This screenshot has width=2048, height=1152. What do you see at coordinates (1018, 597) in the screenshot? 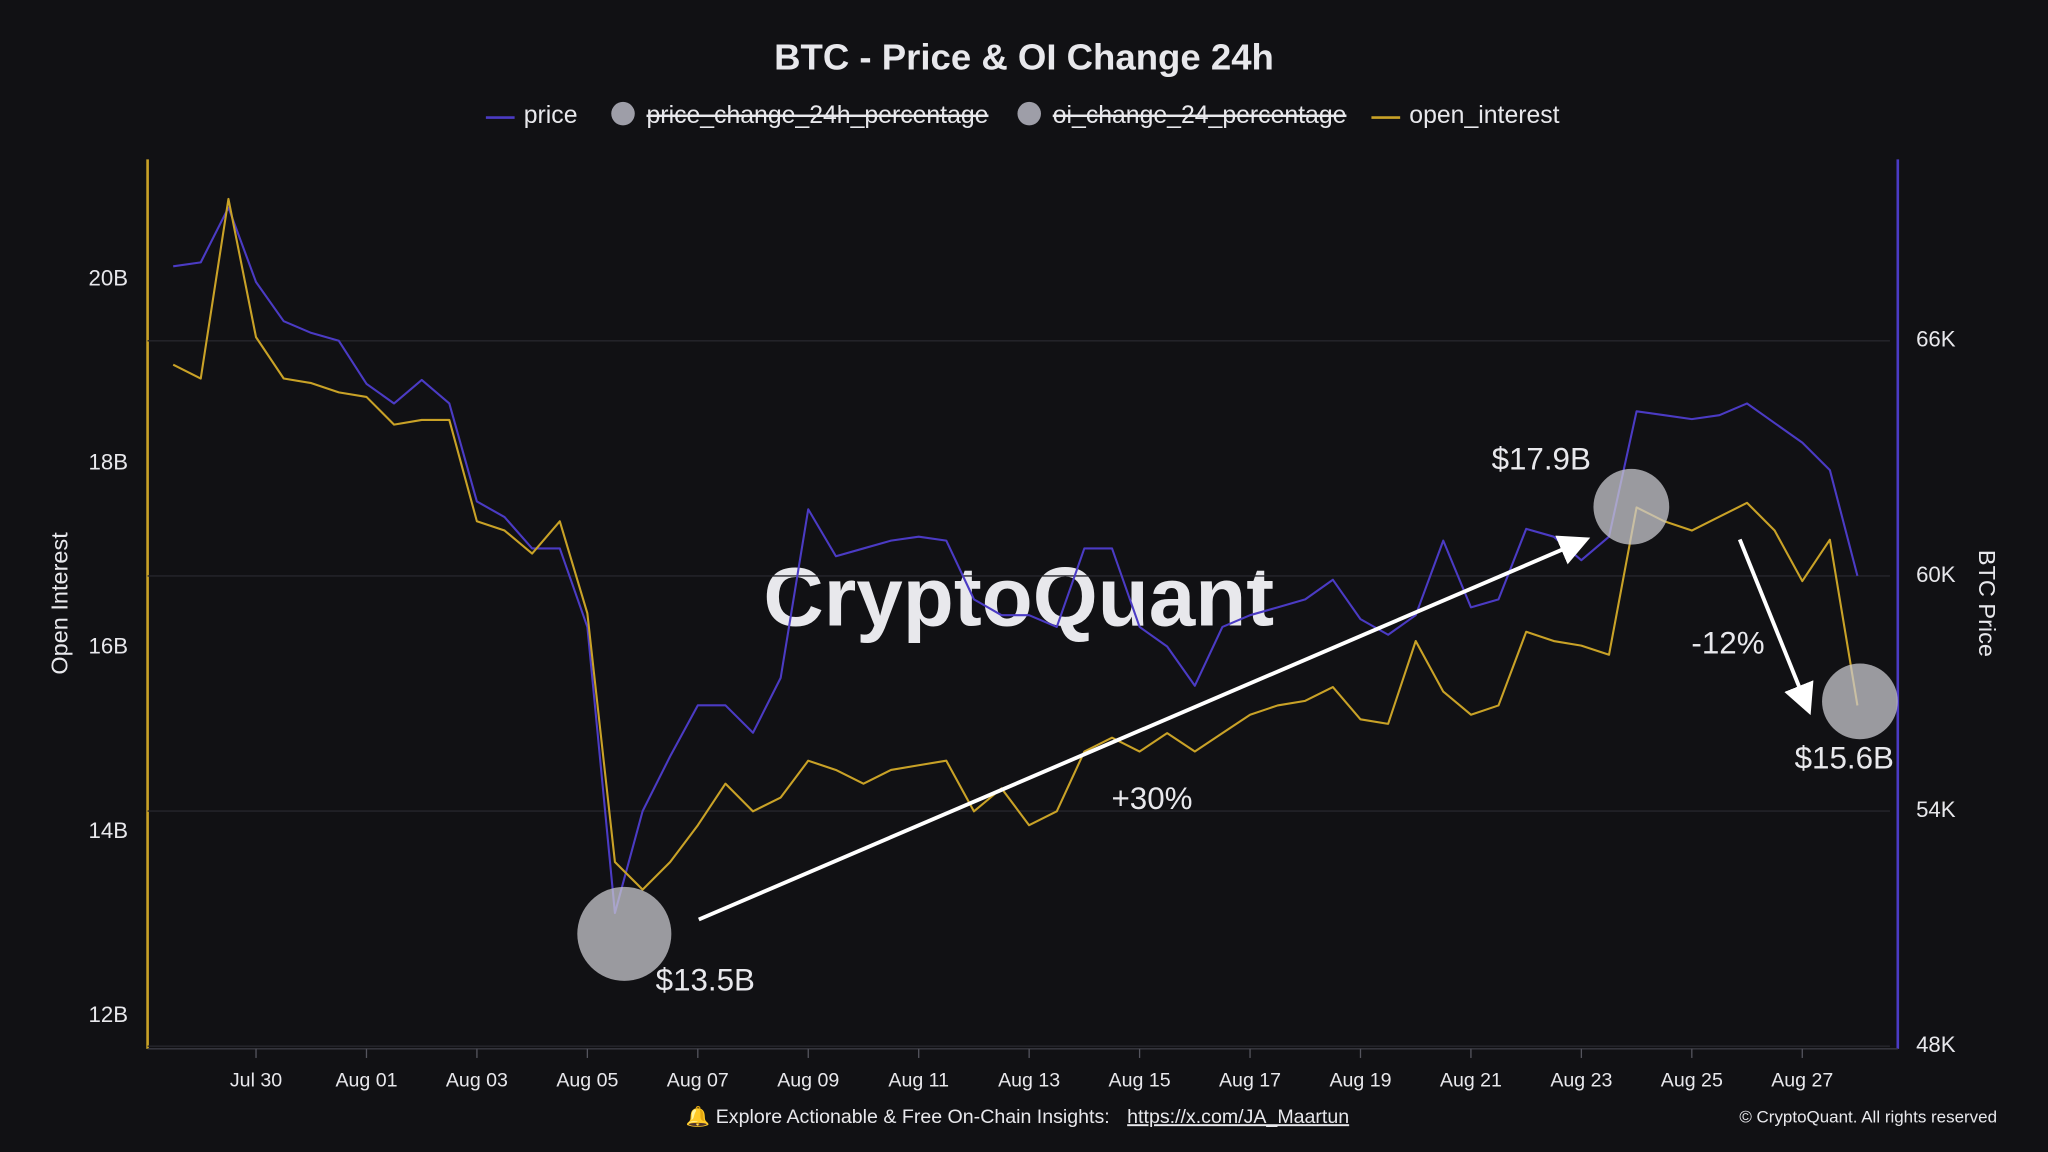
I see `watermark: CryptoQuant` at bounding box center [1018, 597].